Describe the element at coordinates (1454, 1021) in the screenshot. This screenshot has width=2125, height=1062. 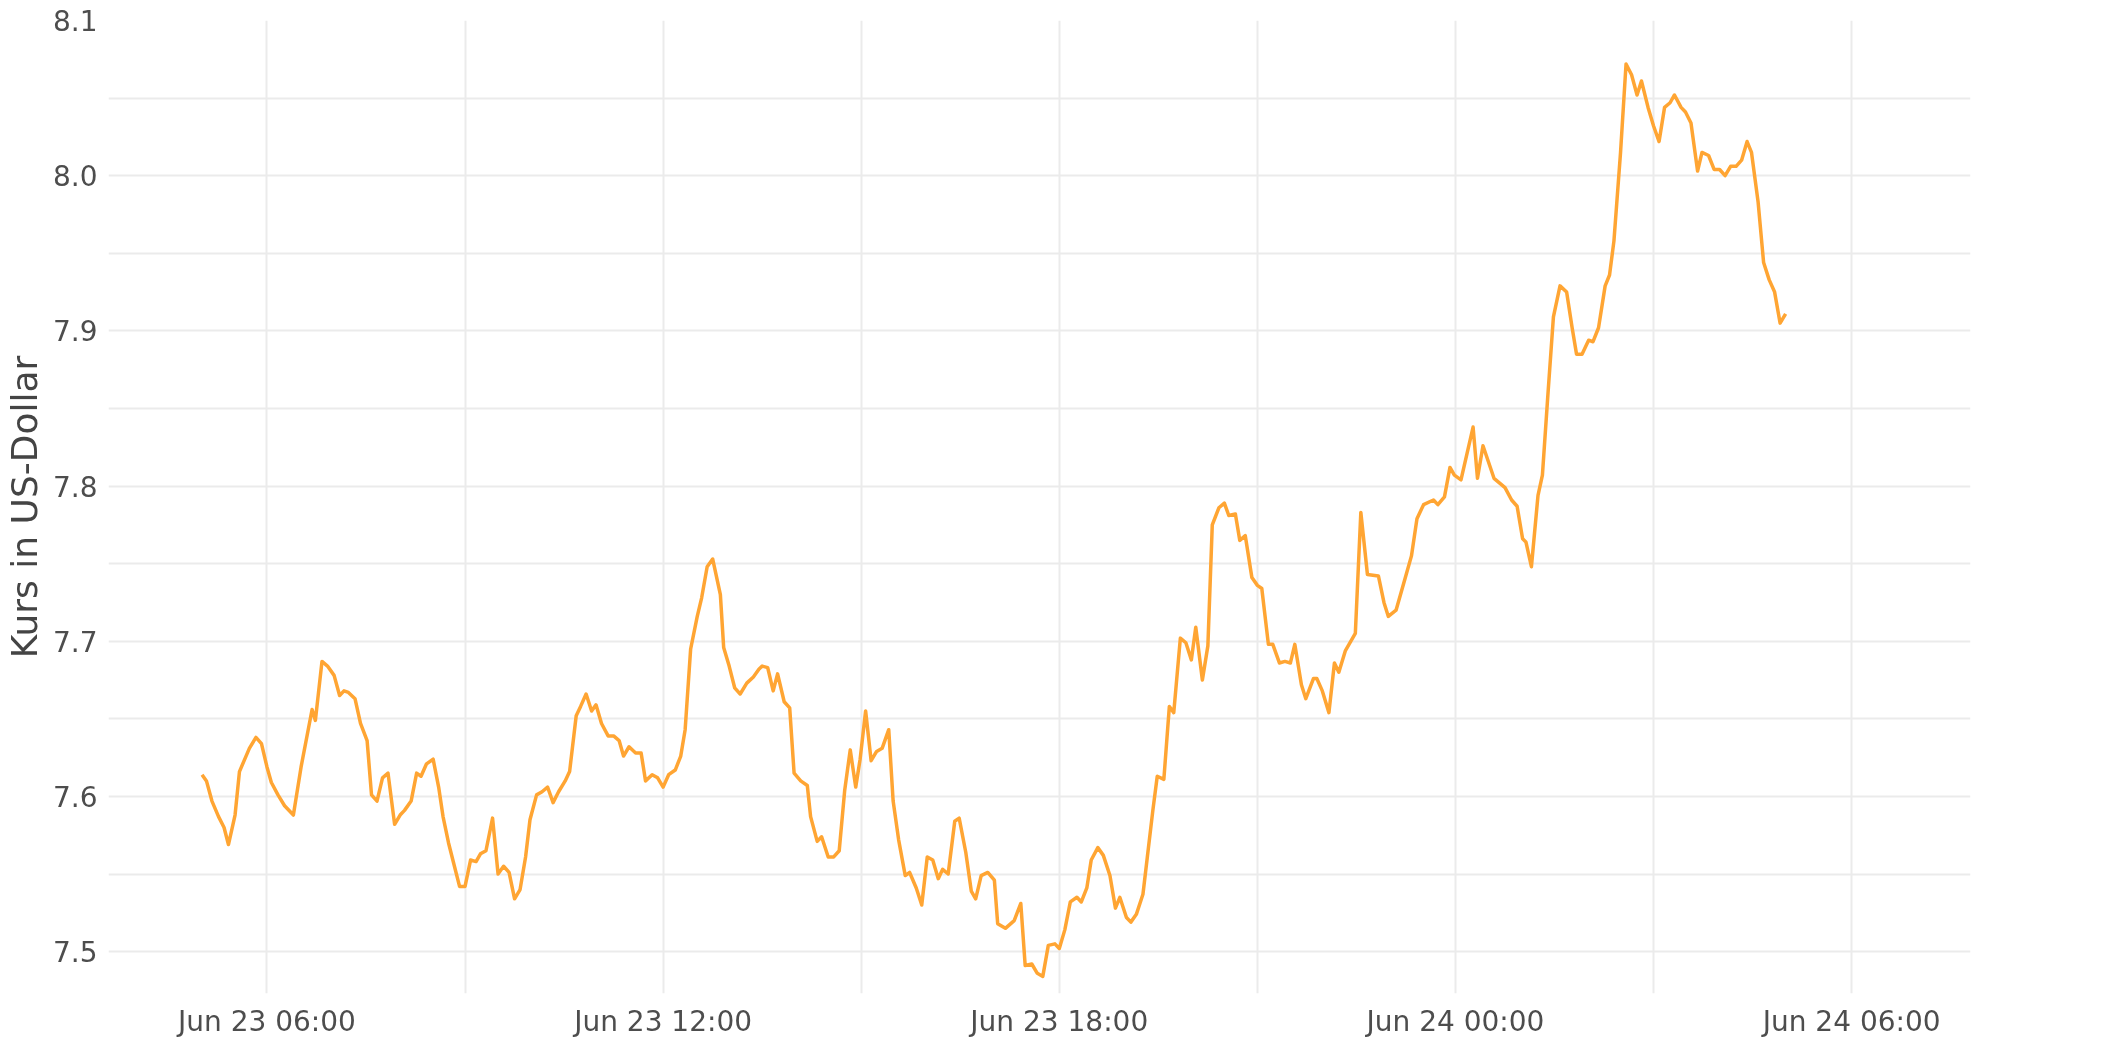
I see `x-tick-label: Jun 24 00:00` at that location.